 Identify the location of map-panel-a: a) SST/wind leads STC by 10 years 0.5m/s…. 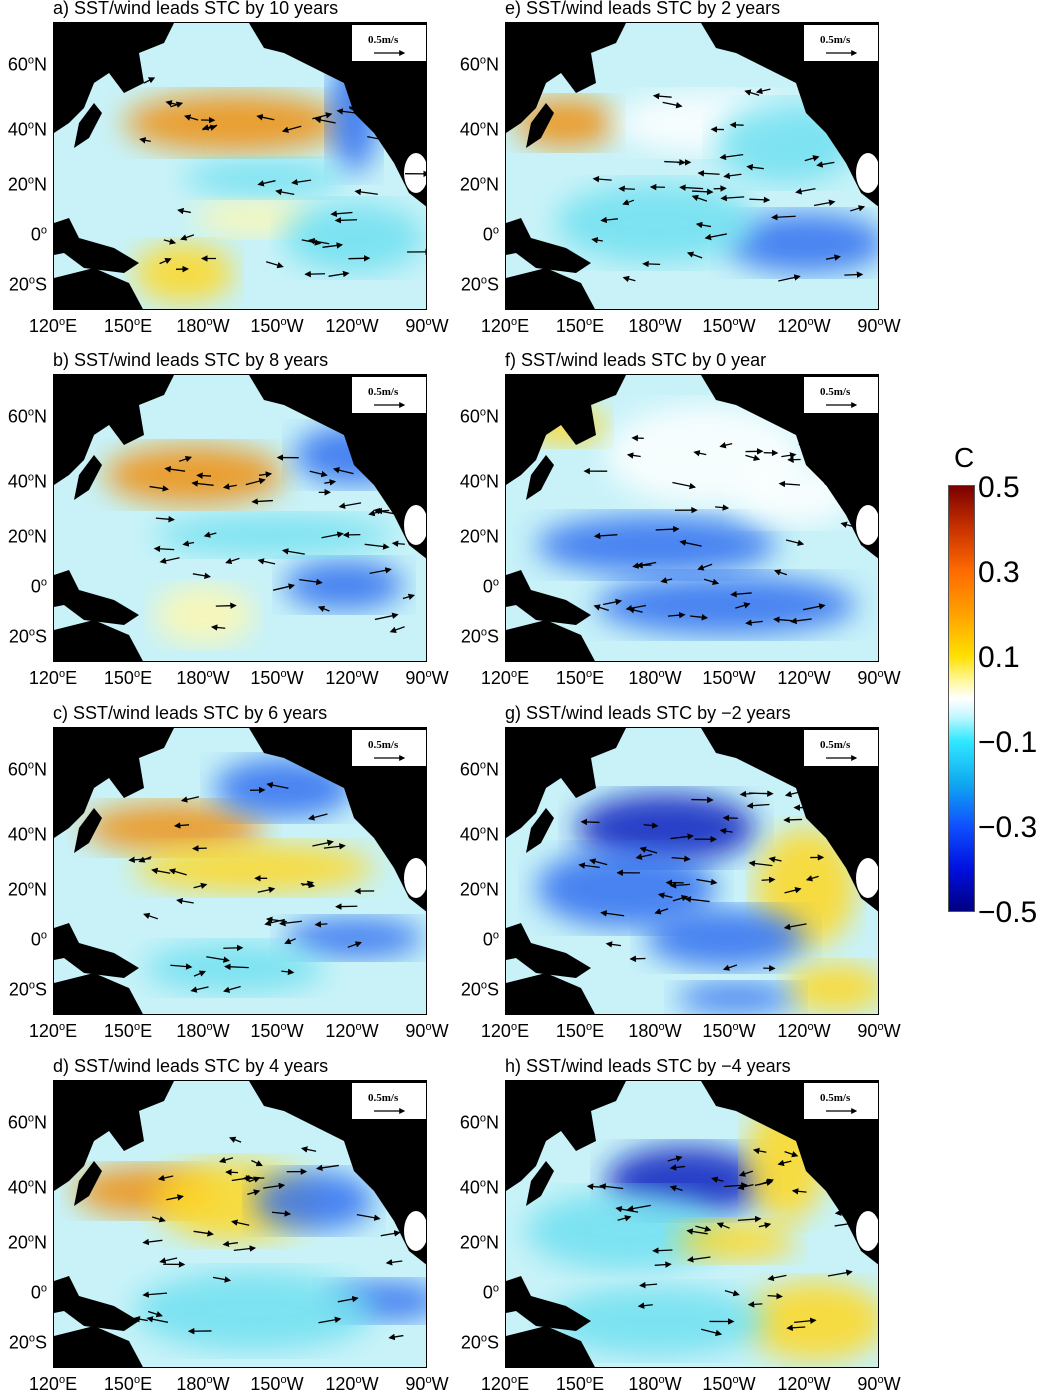
(228, 168).